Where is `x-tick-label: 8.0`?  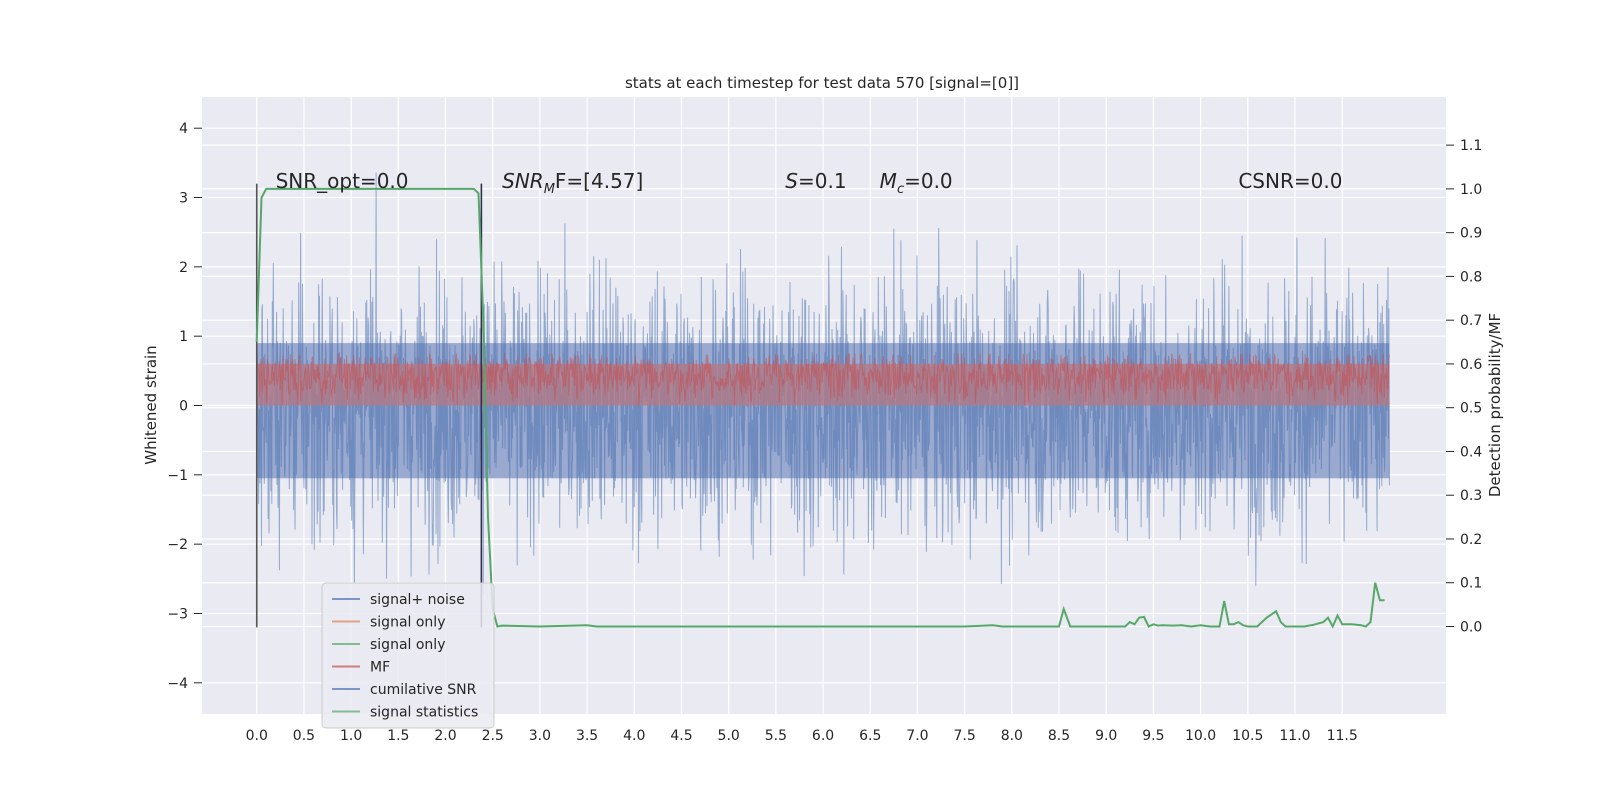
x-tick-label: 8.0 is located at coordinates (1012, 736).